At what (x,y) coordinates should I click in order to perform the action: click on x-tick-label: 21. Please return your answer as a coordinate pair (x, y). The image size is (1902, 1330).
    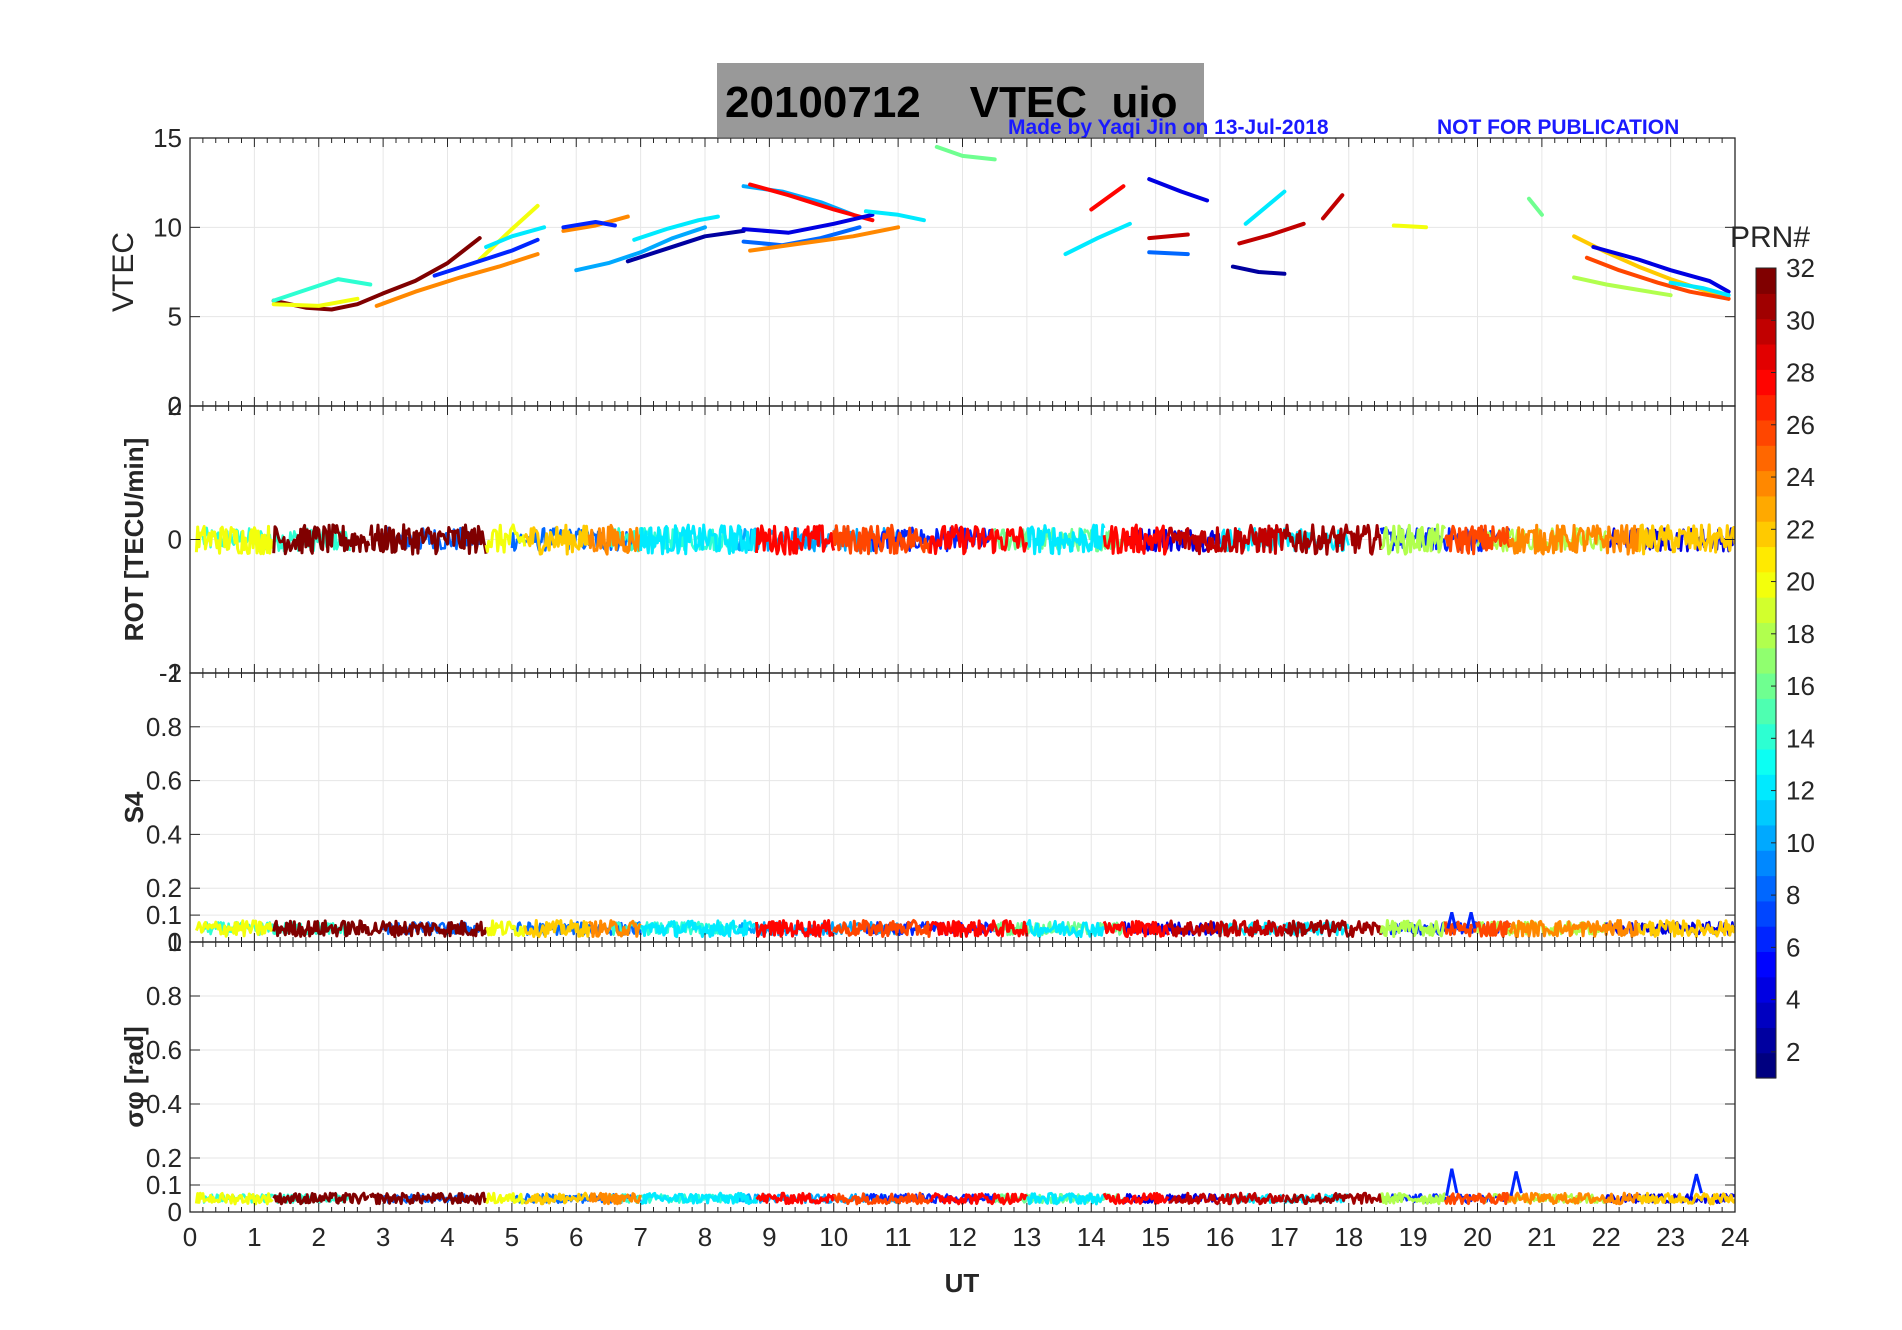
    Looking at the image, I should click on (1541, 1237).